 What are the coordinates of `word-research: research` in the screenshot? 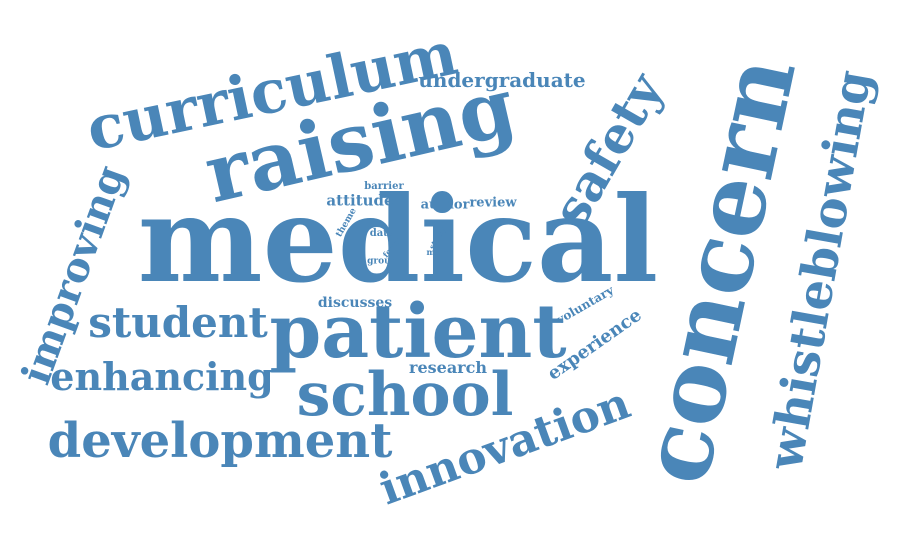 It's located at (448, 367).